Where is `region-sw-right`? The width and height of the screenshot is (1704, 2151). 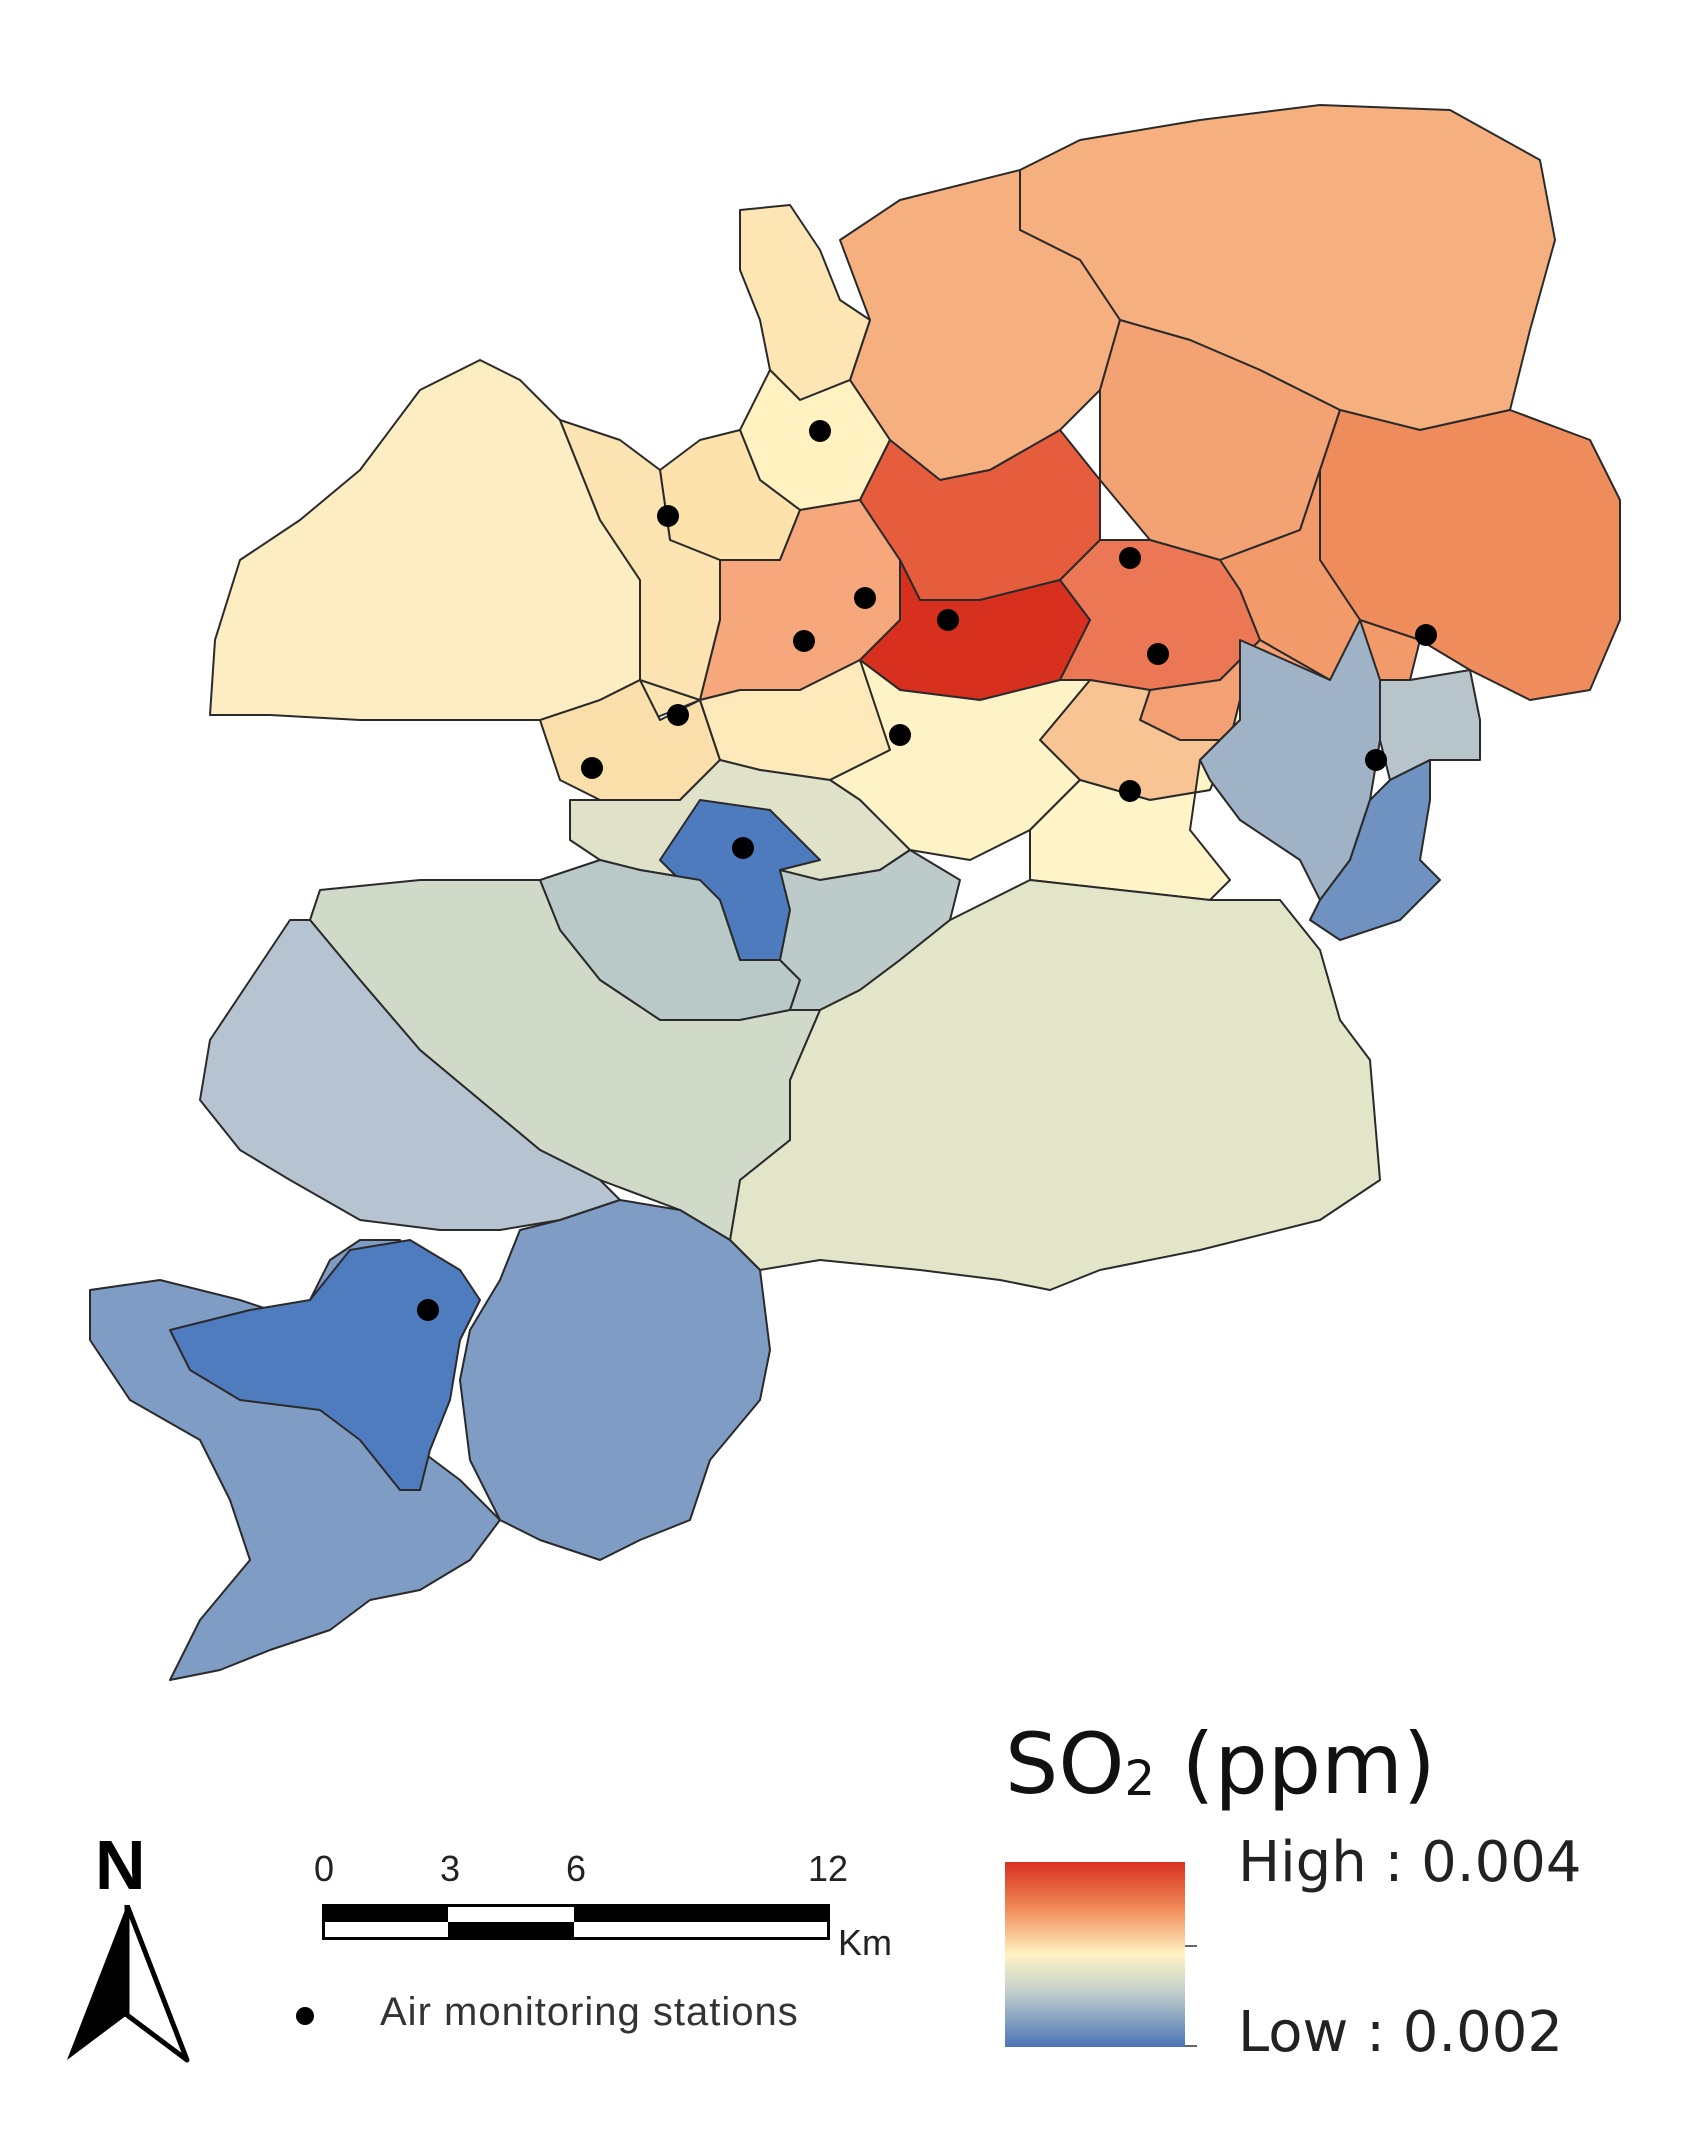
region-sw-right is located at coordinates (615, 1380).